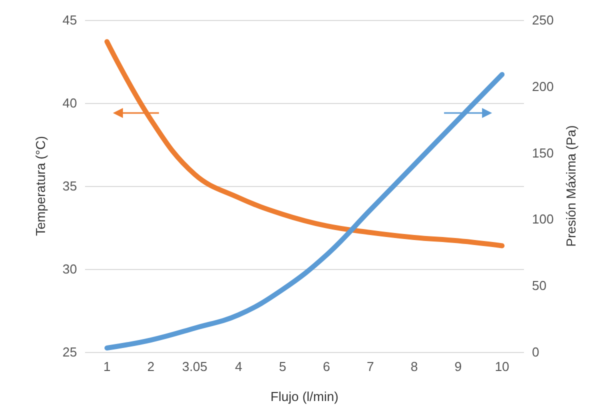 The image size is (605, 420). Describe the element at coordinates (282, 366) in the screenshot. I see `x-tick-label: 5` at that location.